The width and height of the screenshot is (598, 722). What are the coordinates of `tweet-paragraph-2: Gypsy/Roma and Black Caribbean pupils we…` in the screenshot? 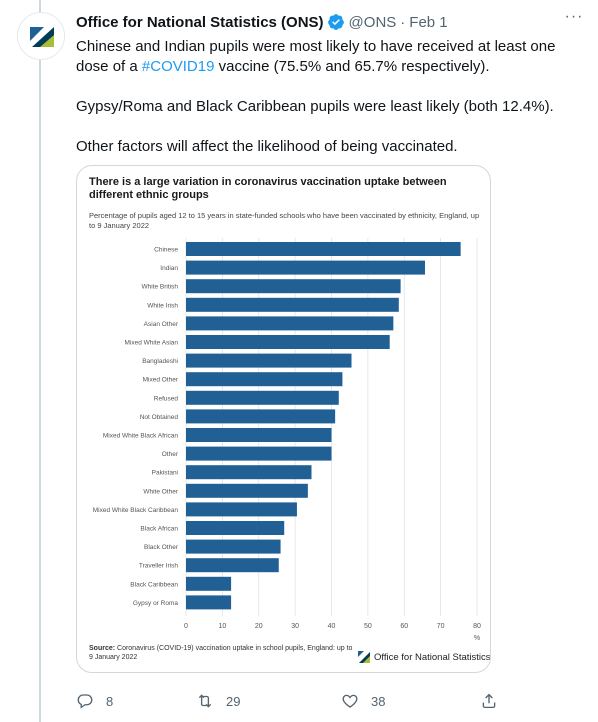 It's located at (315, 106).